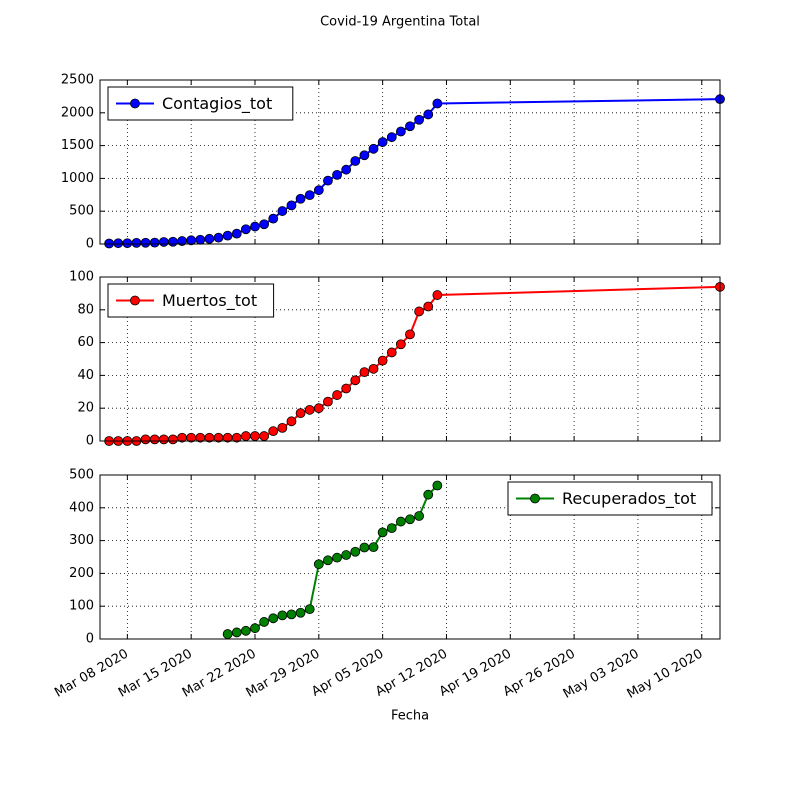 The height and width of the screenshot is (800, 800). I want to click on y-tick-label: 80, so click(85, 309).